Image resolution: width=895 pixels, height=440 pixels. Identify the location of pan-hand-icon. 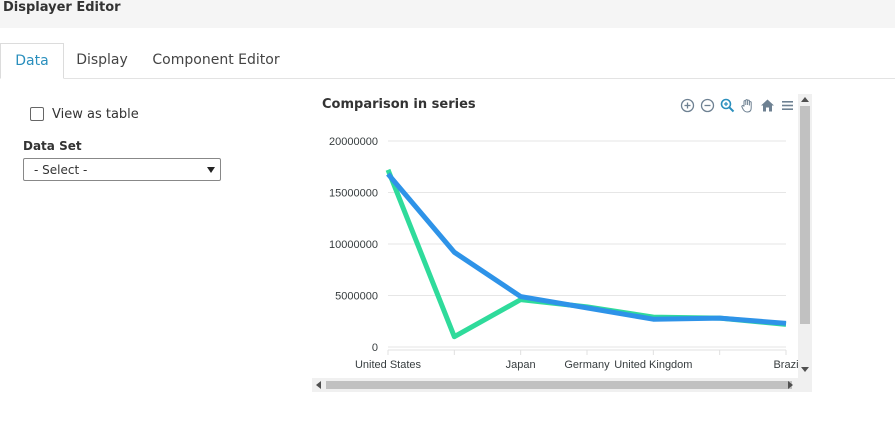
(747, 105).